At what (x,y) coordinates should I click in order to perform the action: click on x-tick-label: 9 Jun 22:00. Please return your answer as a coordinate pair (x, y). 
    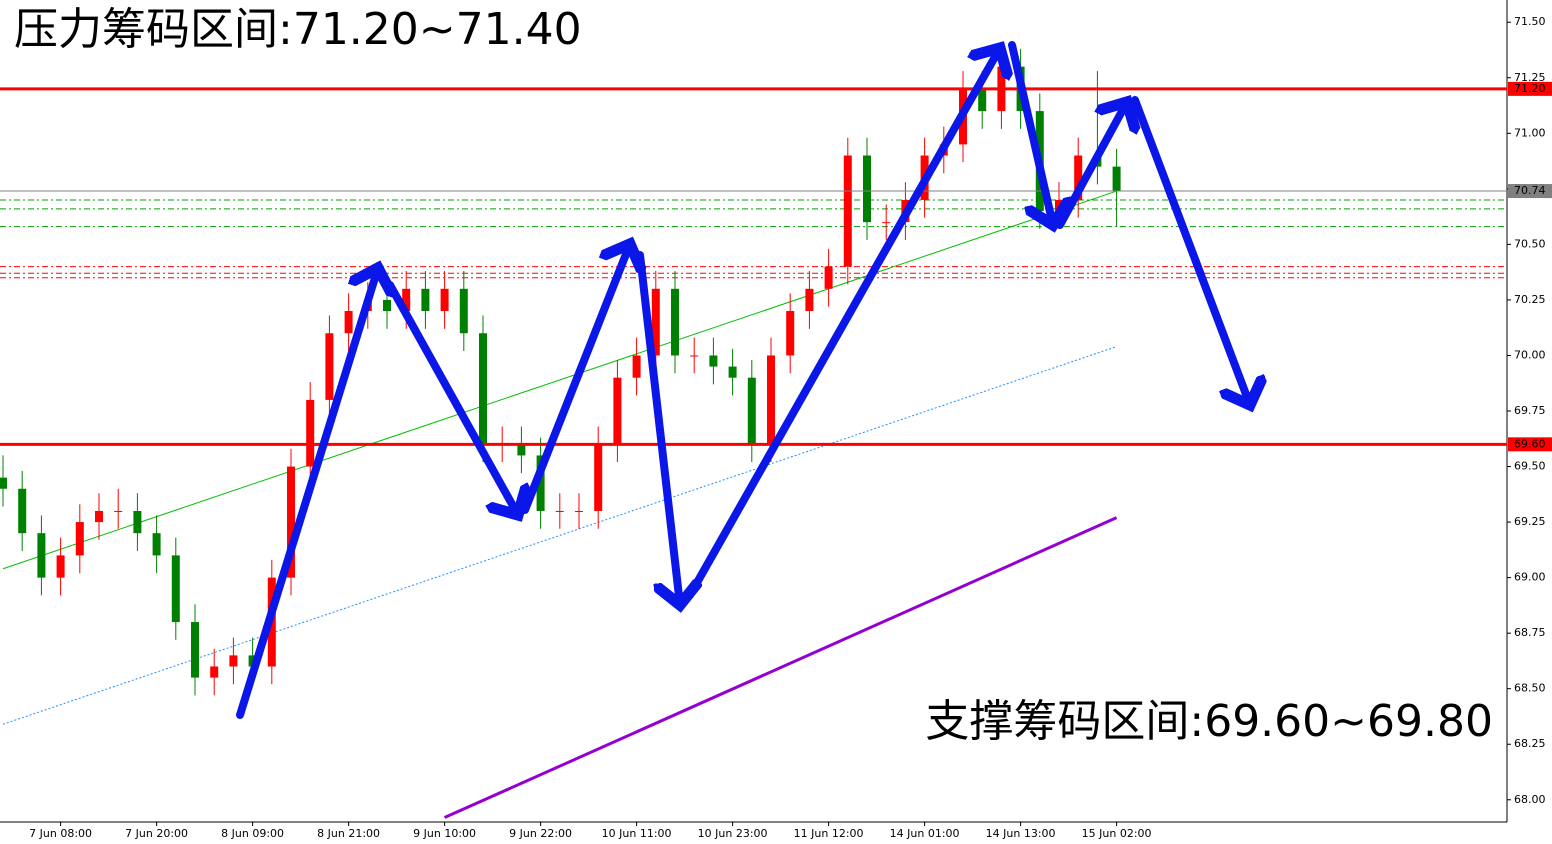
    Looking at the image, I should click on (540, 833).